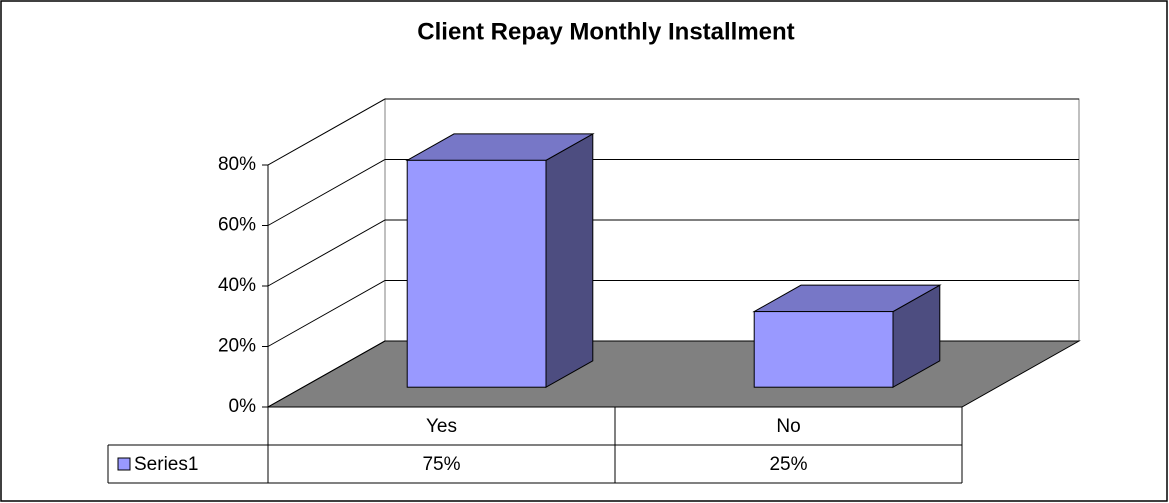 The width and height of the screenshot is (1169, 503). Describe the element at coordinates (673, 374) in the screenshot. I see `floor` at that location.